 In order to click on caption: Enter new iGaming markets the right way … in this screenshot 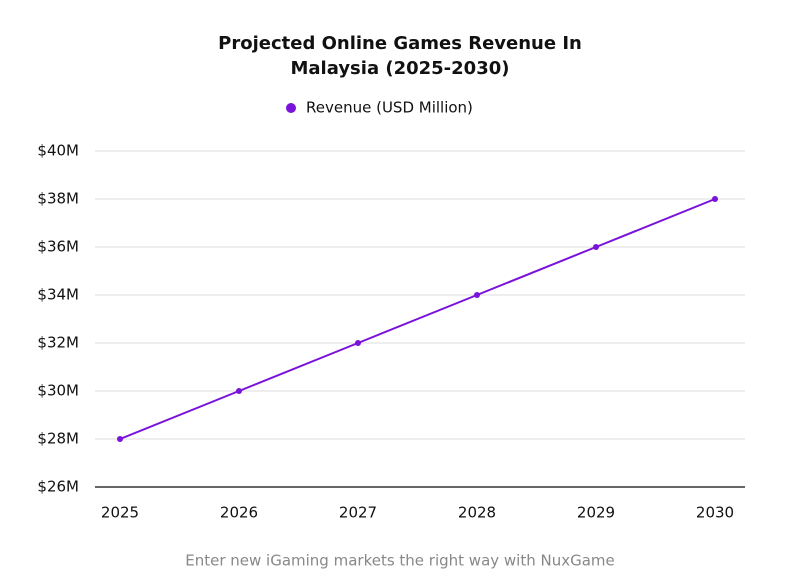, I will do `click(400, 561)`.